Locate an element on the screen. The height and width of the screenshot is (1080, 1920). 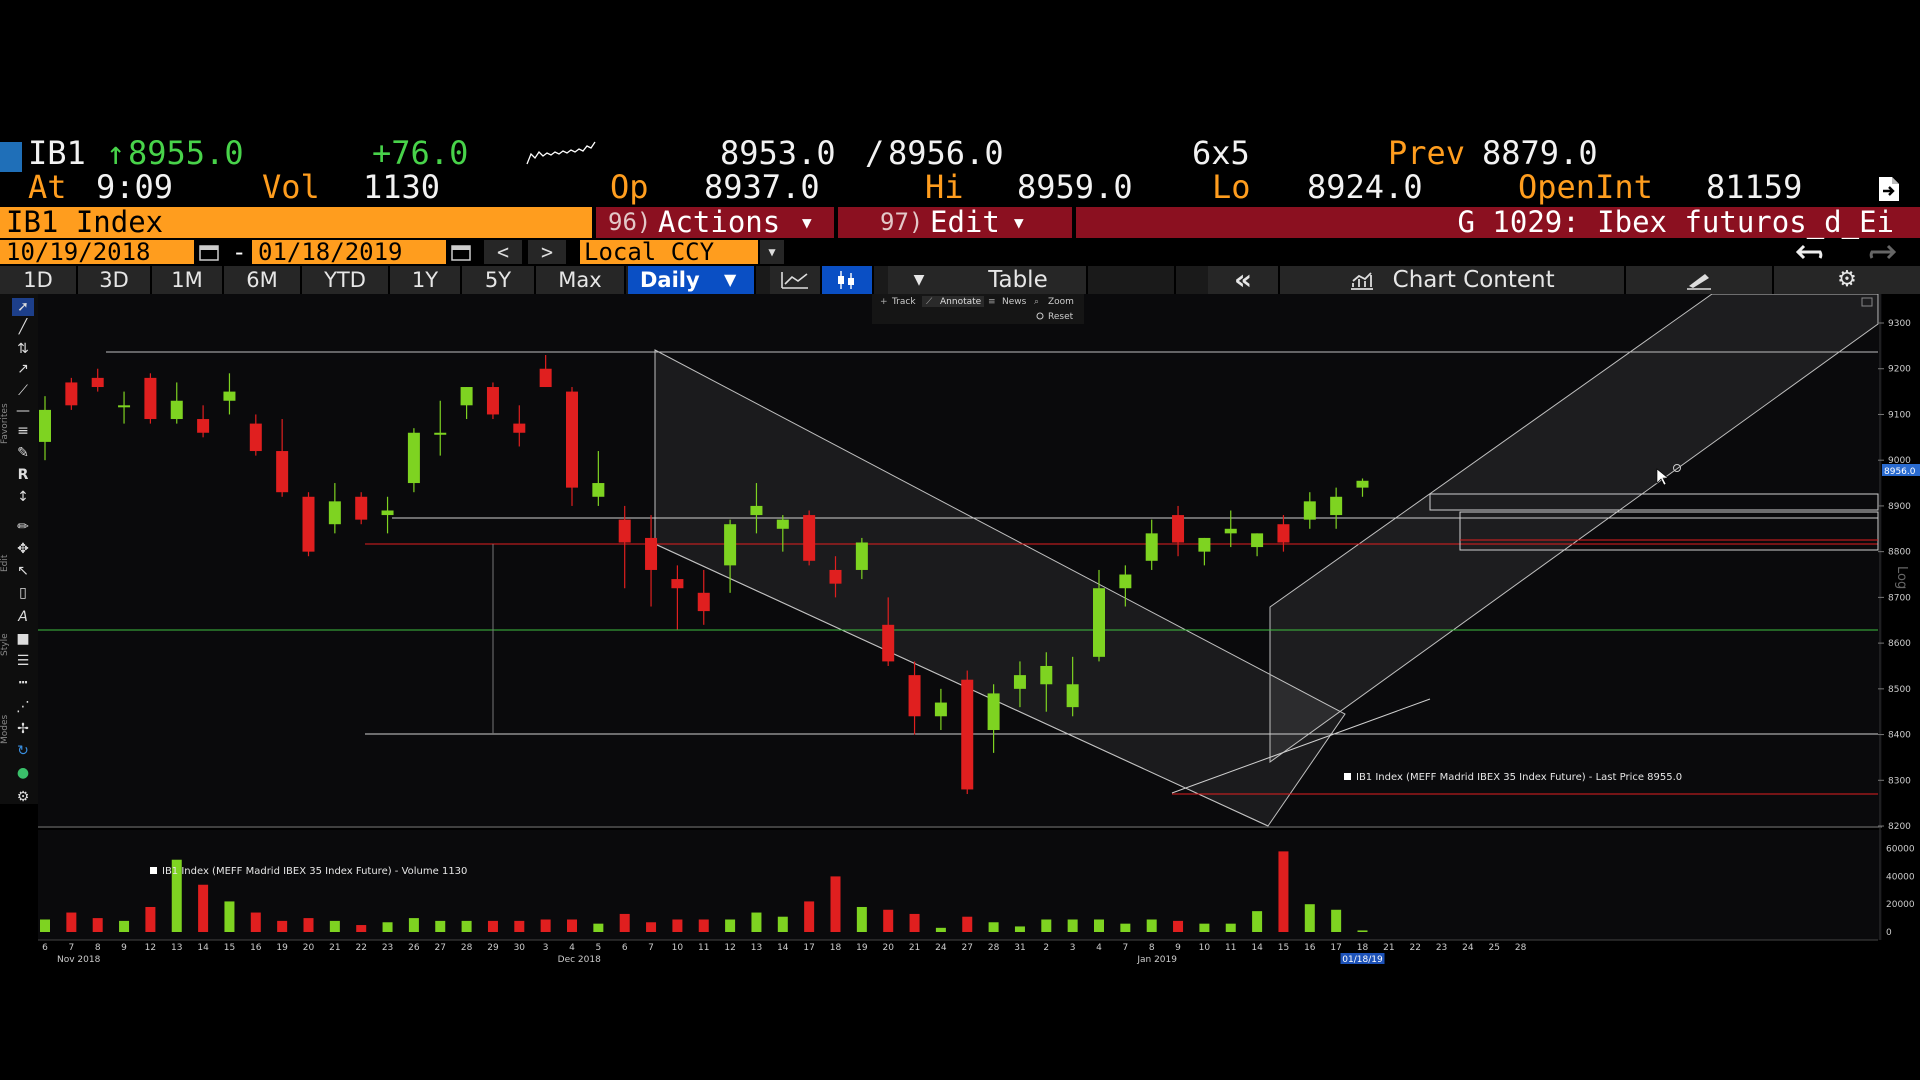
currency-select: Local CCY is located at coordinates (669, 252).